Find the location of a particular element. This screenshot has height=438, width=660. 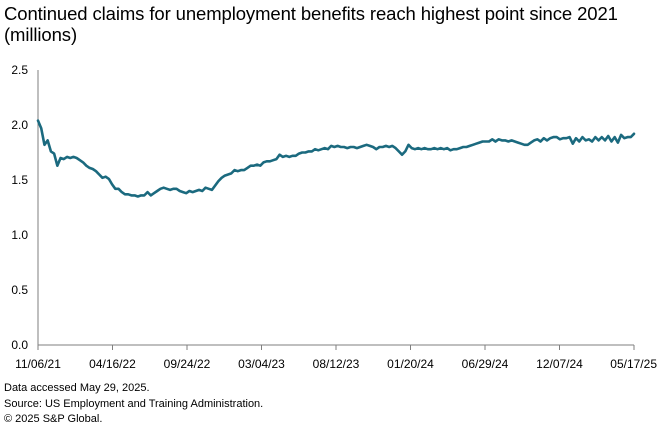

x-tick-label: 06/29/24 is located at coordinates (485, 364).